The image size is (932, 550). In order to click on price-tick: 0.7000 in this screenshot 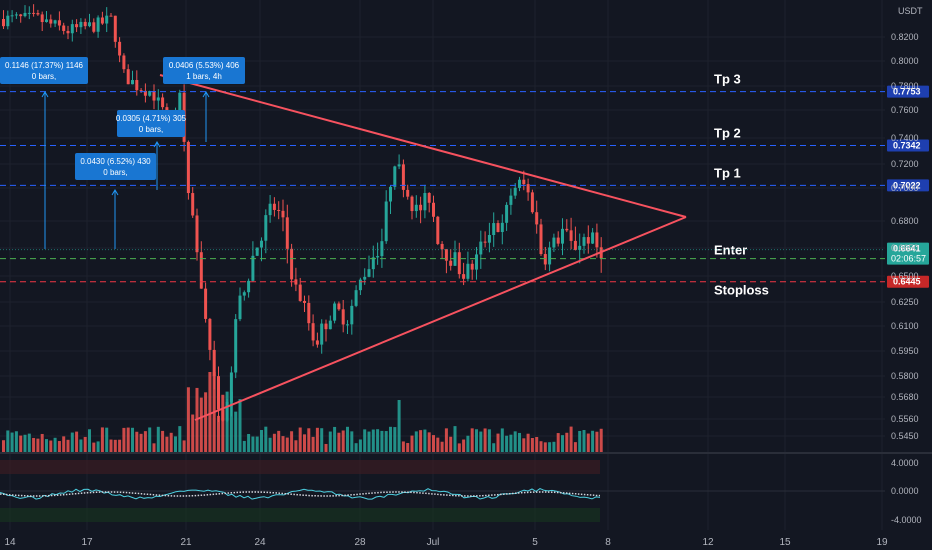, I will do `click(905, 188)`.